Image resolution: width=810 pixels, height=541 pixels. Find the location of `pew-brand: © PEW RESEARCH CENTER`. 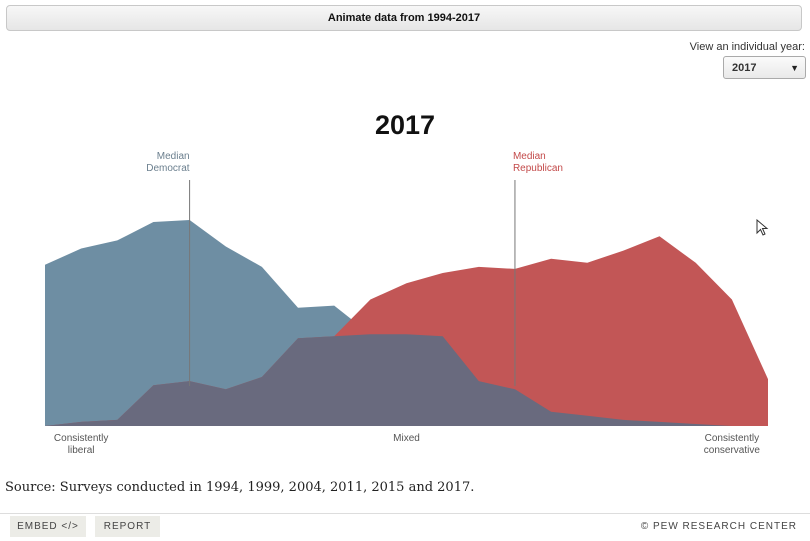

pew-brand: © PEW RESEARCH CENTER is located at coordinates (718, 526).